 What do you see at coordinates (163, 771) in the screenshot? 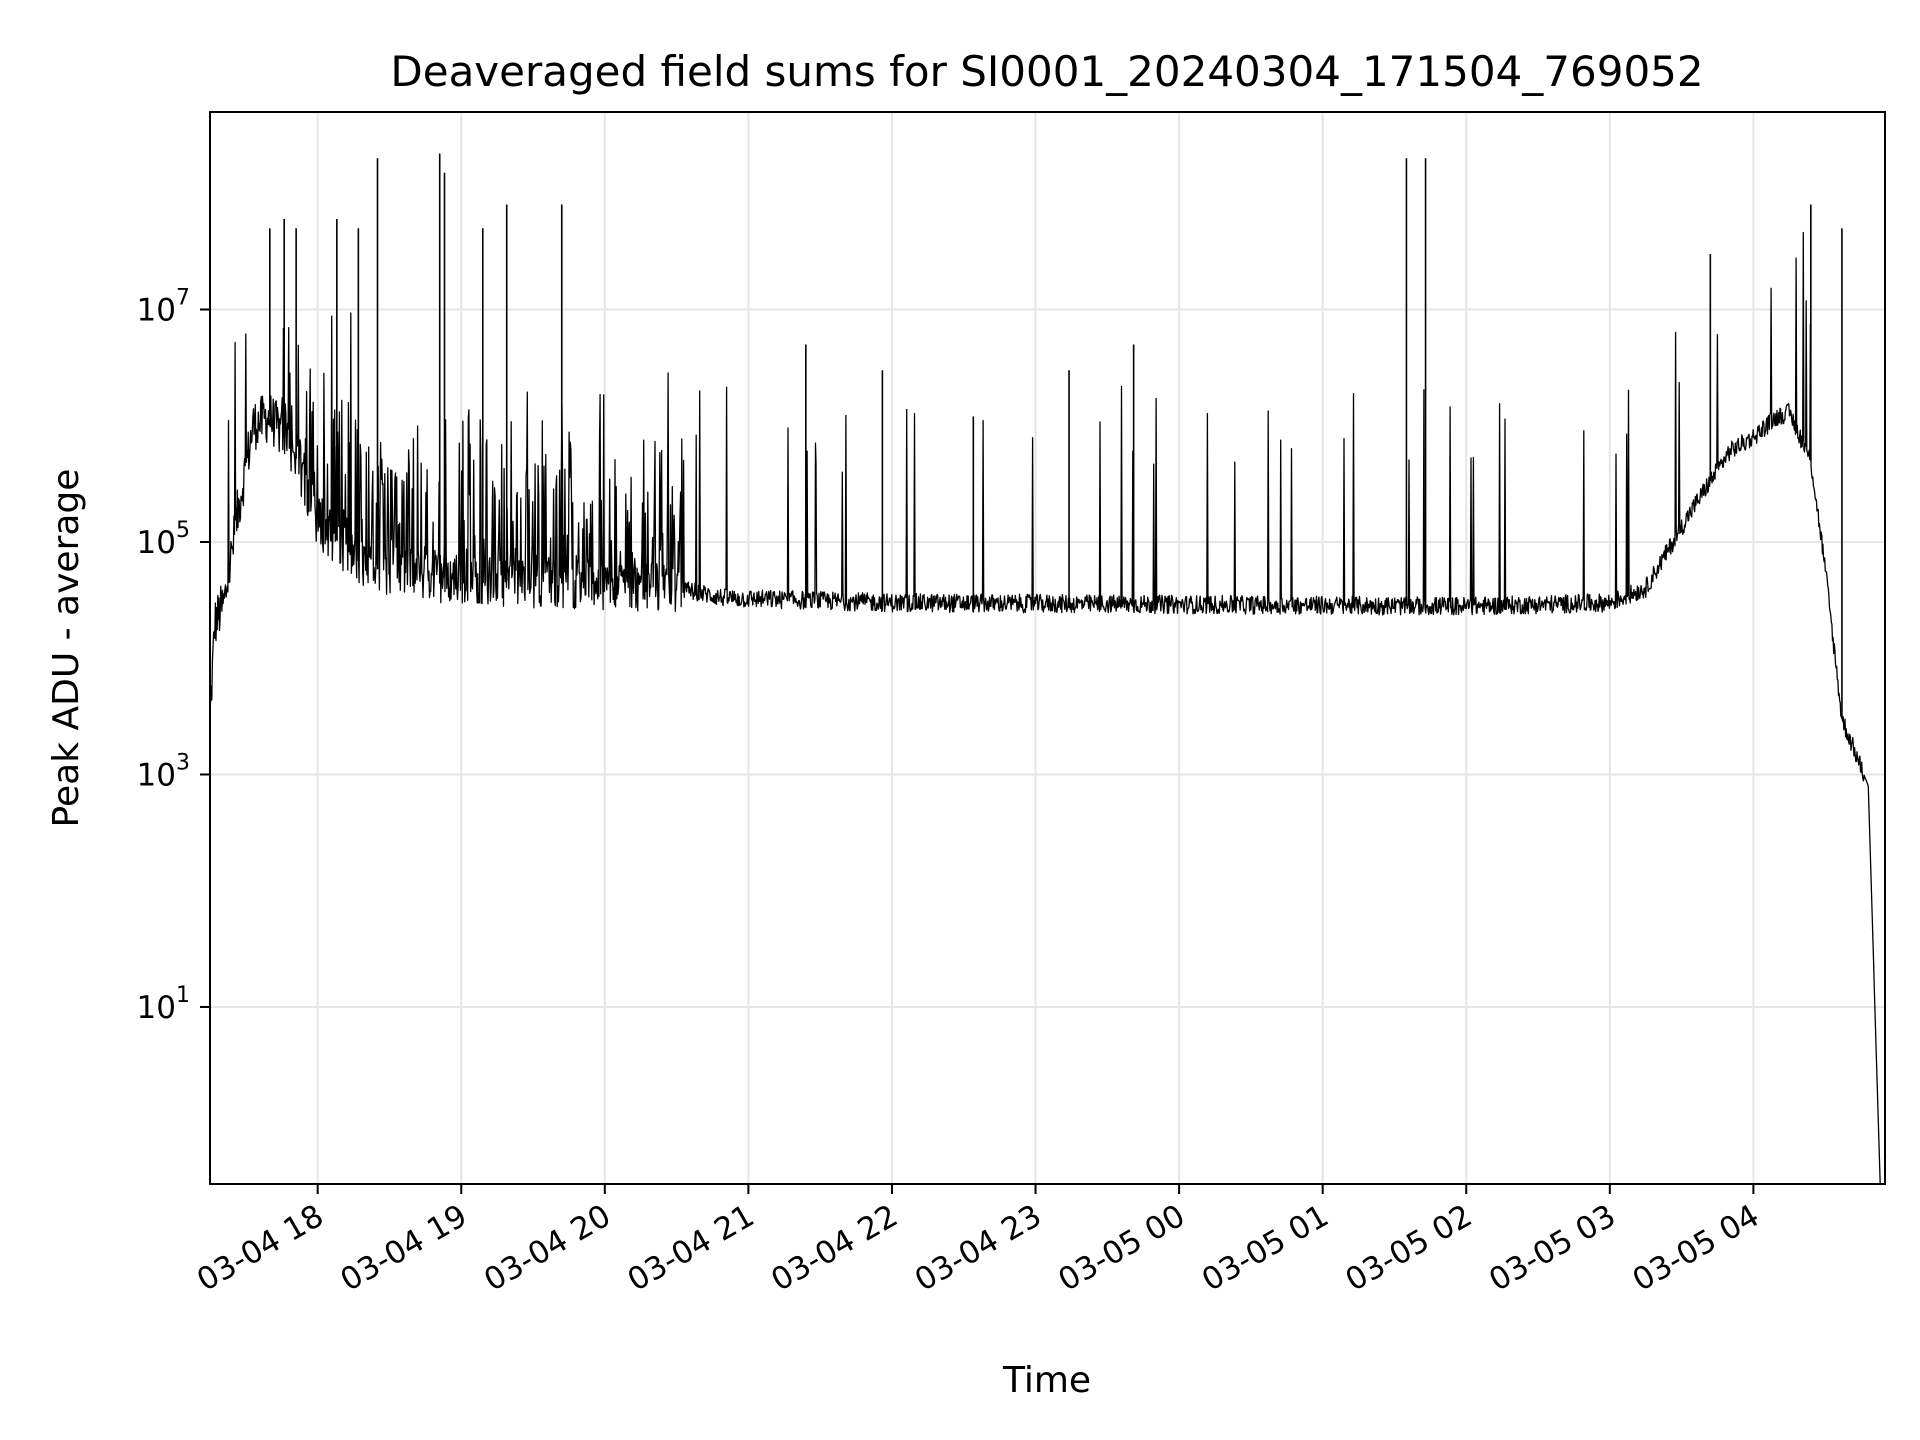
I see `y-tick-label: 10³` at bounding box center [163, 771].